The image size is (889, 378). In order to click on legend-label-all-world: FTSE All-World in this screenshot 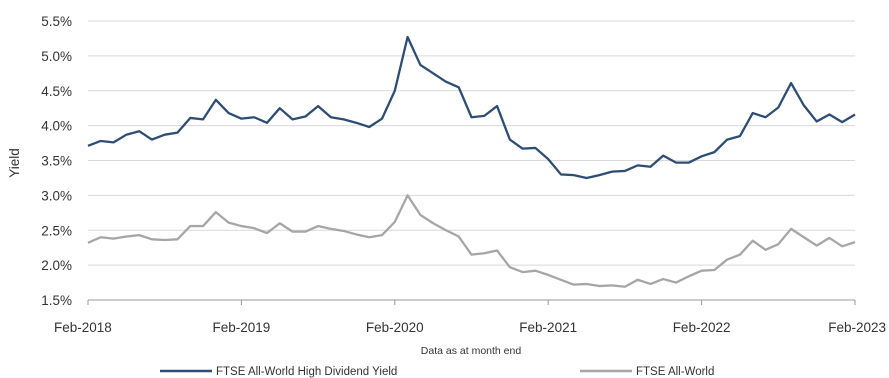, I will do `click(675, 372)`.